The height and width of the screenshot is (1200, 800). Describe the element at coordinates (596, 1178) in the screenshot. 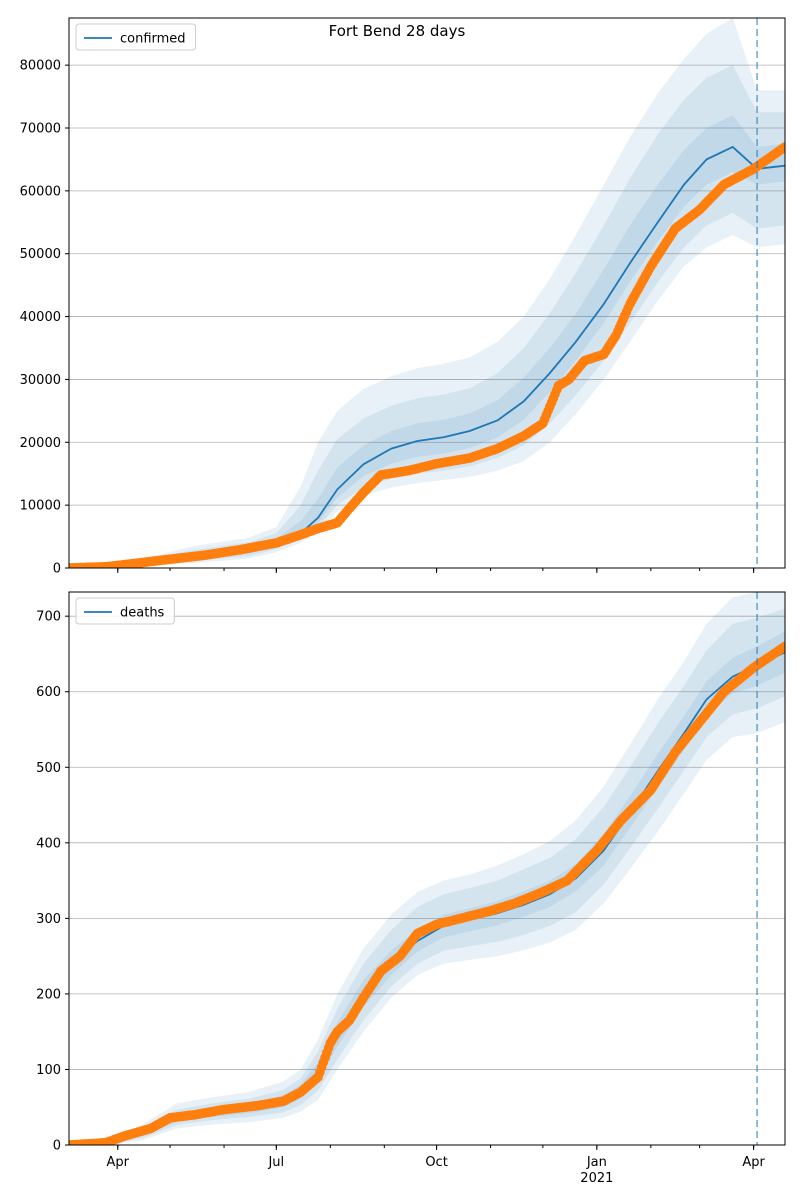

I see `x-tick-year-label: 2021` at that location.